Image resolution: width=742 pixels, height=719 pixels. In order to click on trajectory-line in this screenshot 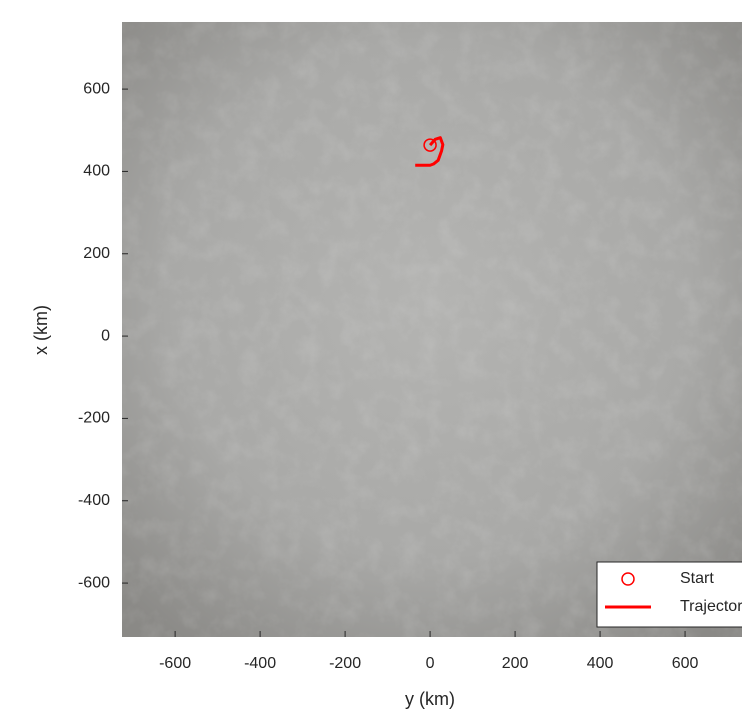, I will do `click(430, 151)`.